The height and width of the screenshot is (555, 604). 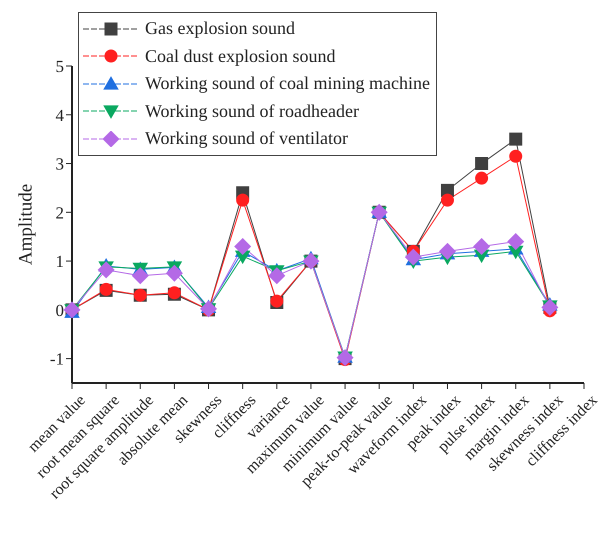 What do you see at coordinates (60, 310) in the screenshot?
I see `y-tick-label: 0` at bounding box center [60, 310].